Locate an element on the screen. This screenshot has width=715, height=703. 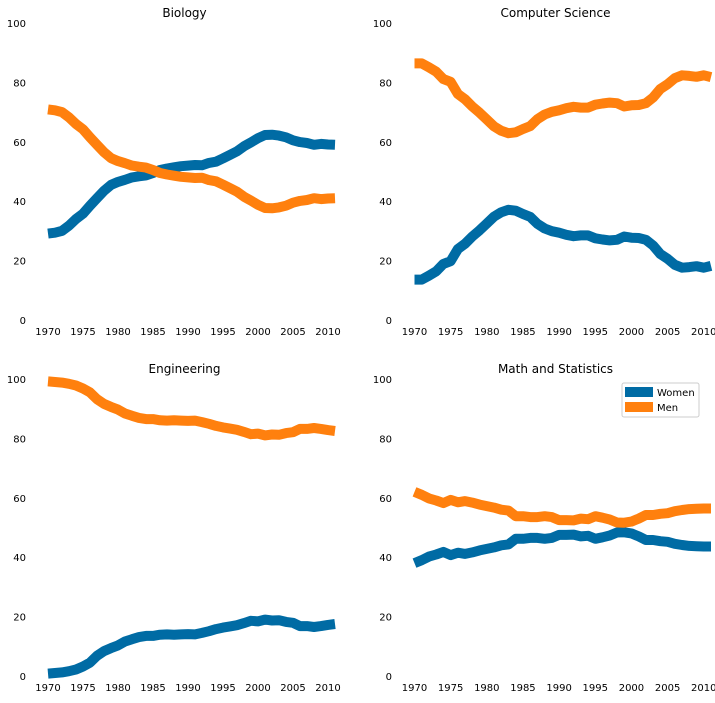
panel-title: Engineering is located at coordinates (185, 369).